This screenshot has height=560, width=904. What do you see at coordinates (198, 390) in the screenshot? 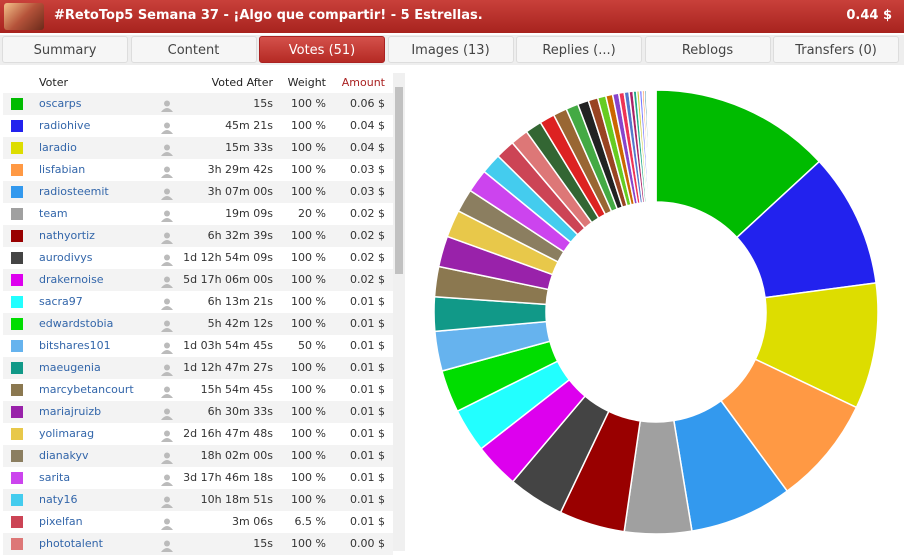
I see `vote-row: marcybetancourt 15h 54m 45s 100 % 0.01 $` at bounding box center [198, 390].